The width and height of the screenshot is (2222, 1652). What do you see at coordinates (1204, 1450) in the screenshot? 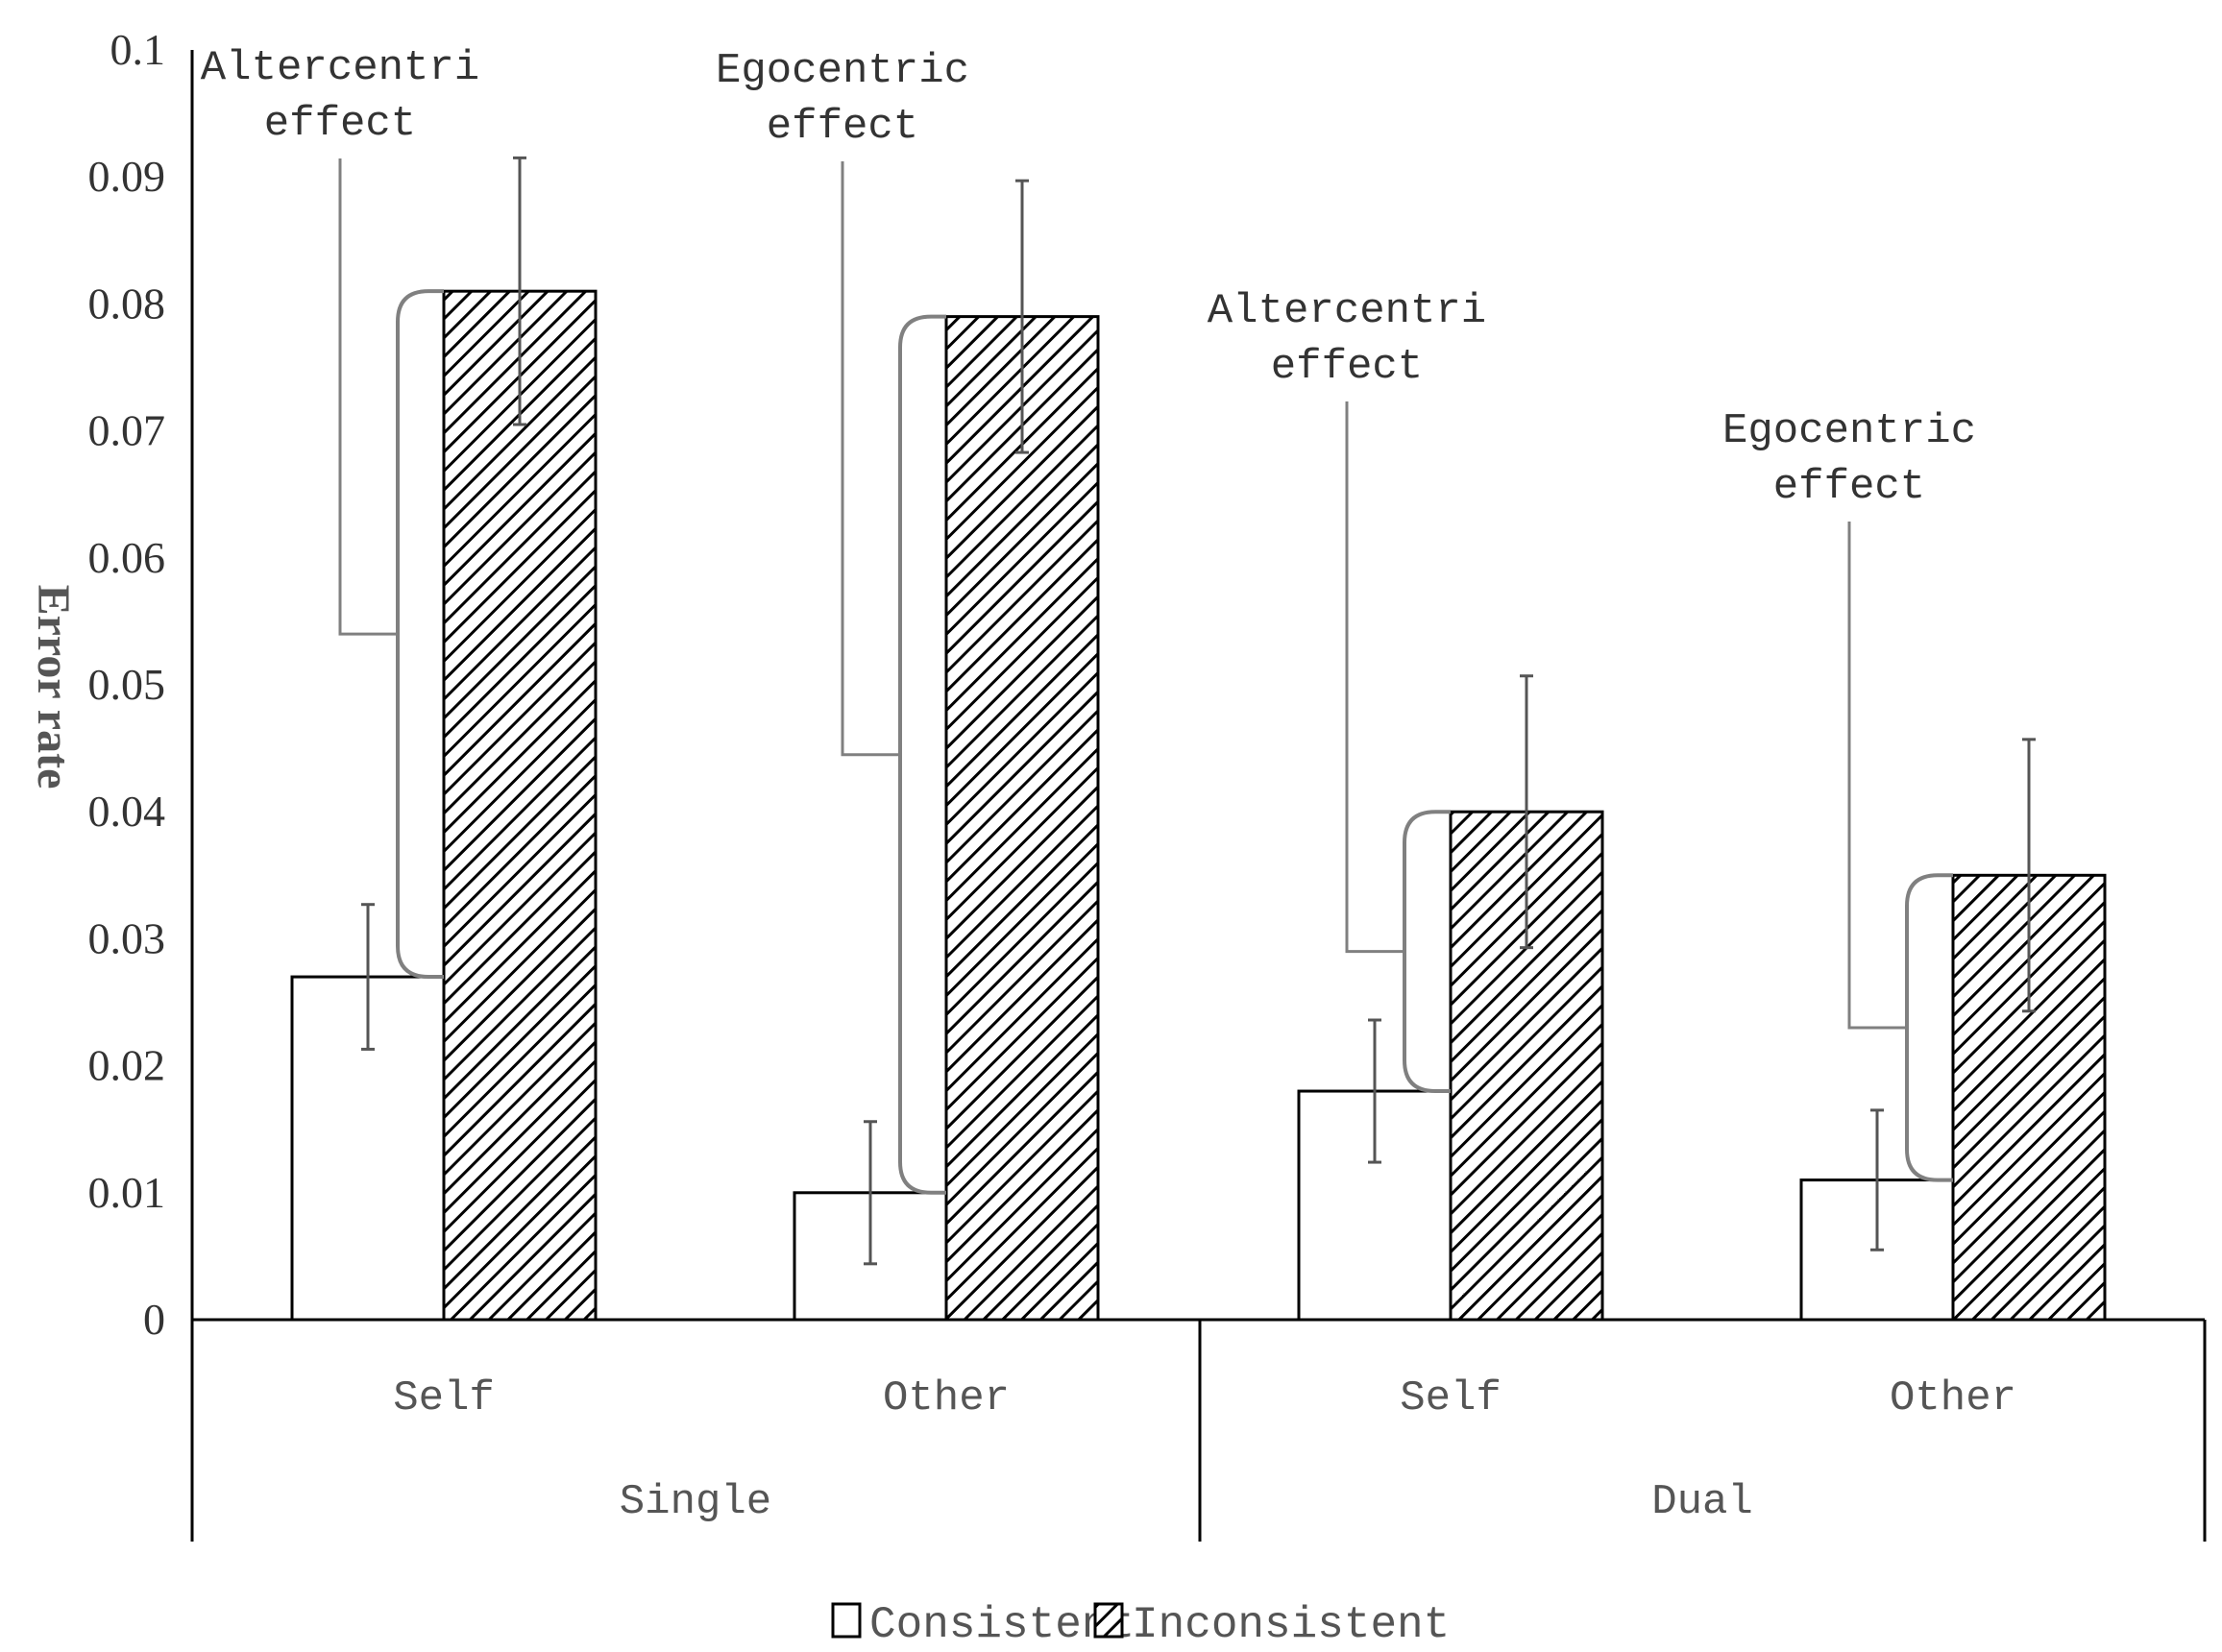
I see `x-axis-labels: Self Other Self Other Single Dual` at bounding box center [1204, 1450].